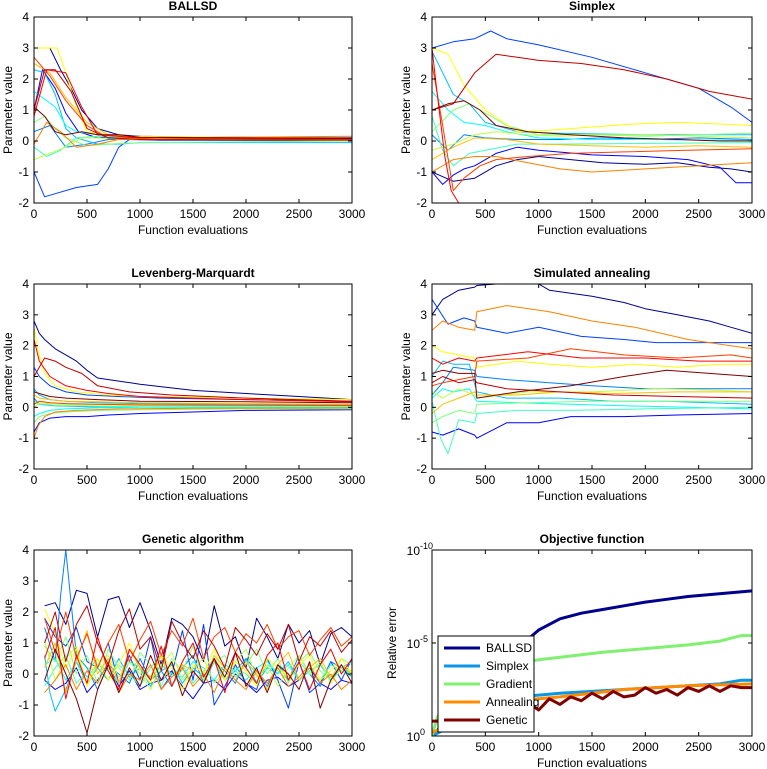 Image resolution: width=767 pixels, height=769 pixels. I want to click on chart-title: Genetic algorithm, so click(193, 539).